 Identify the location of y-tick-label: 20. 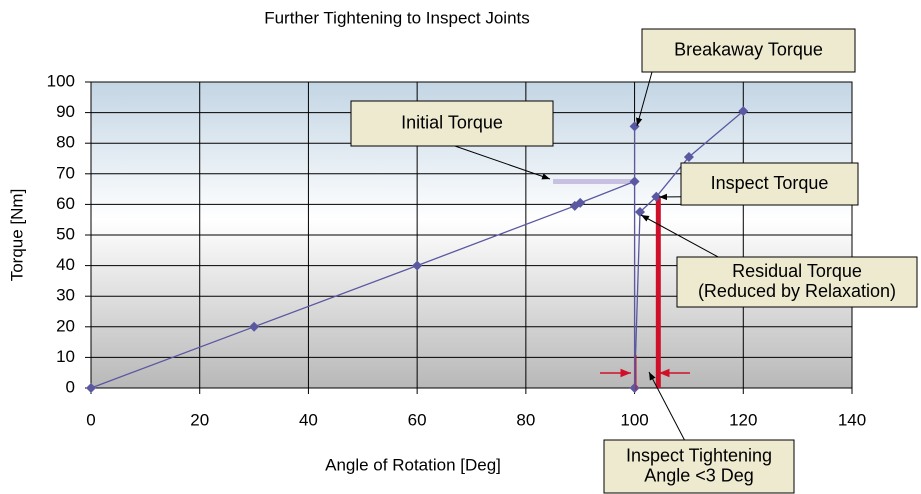
(65, 325).